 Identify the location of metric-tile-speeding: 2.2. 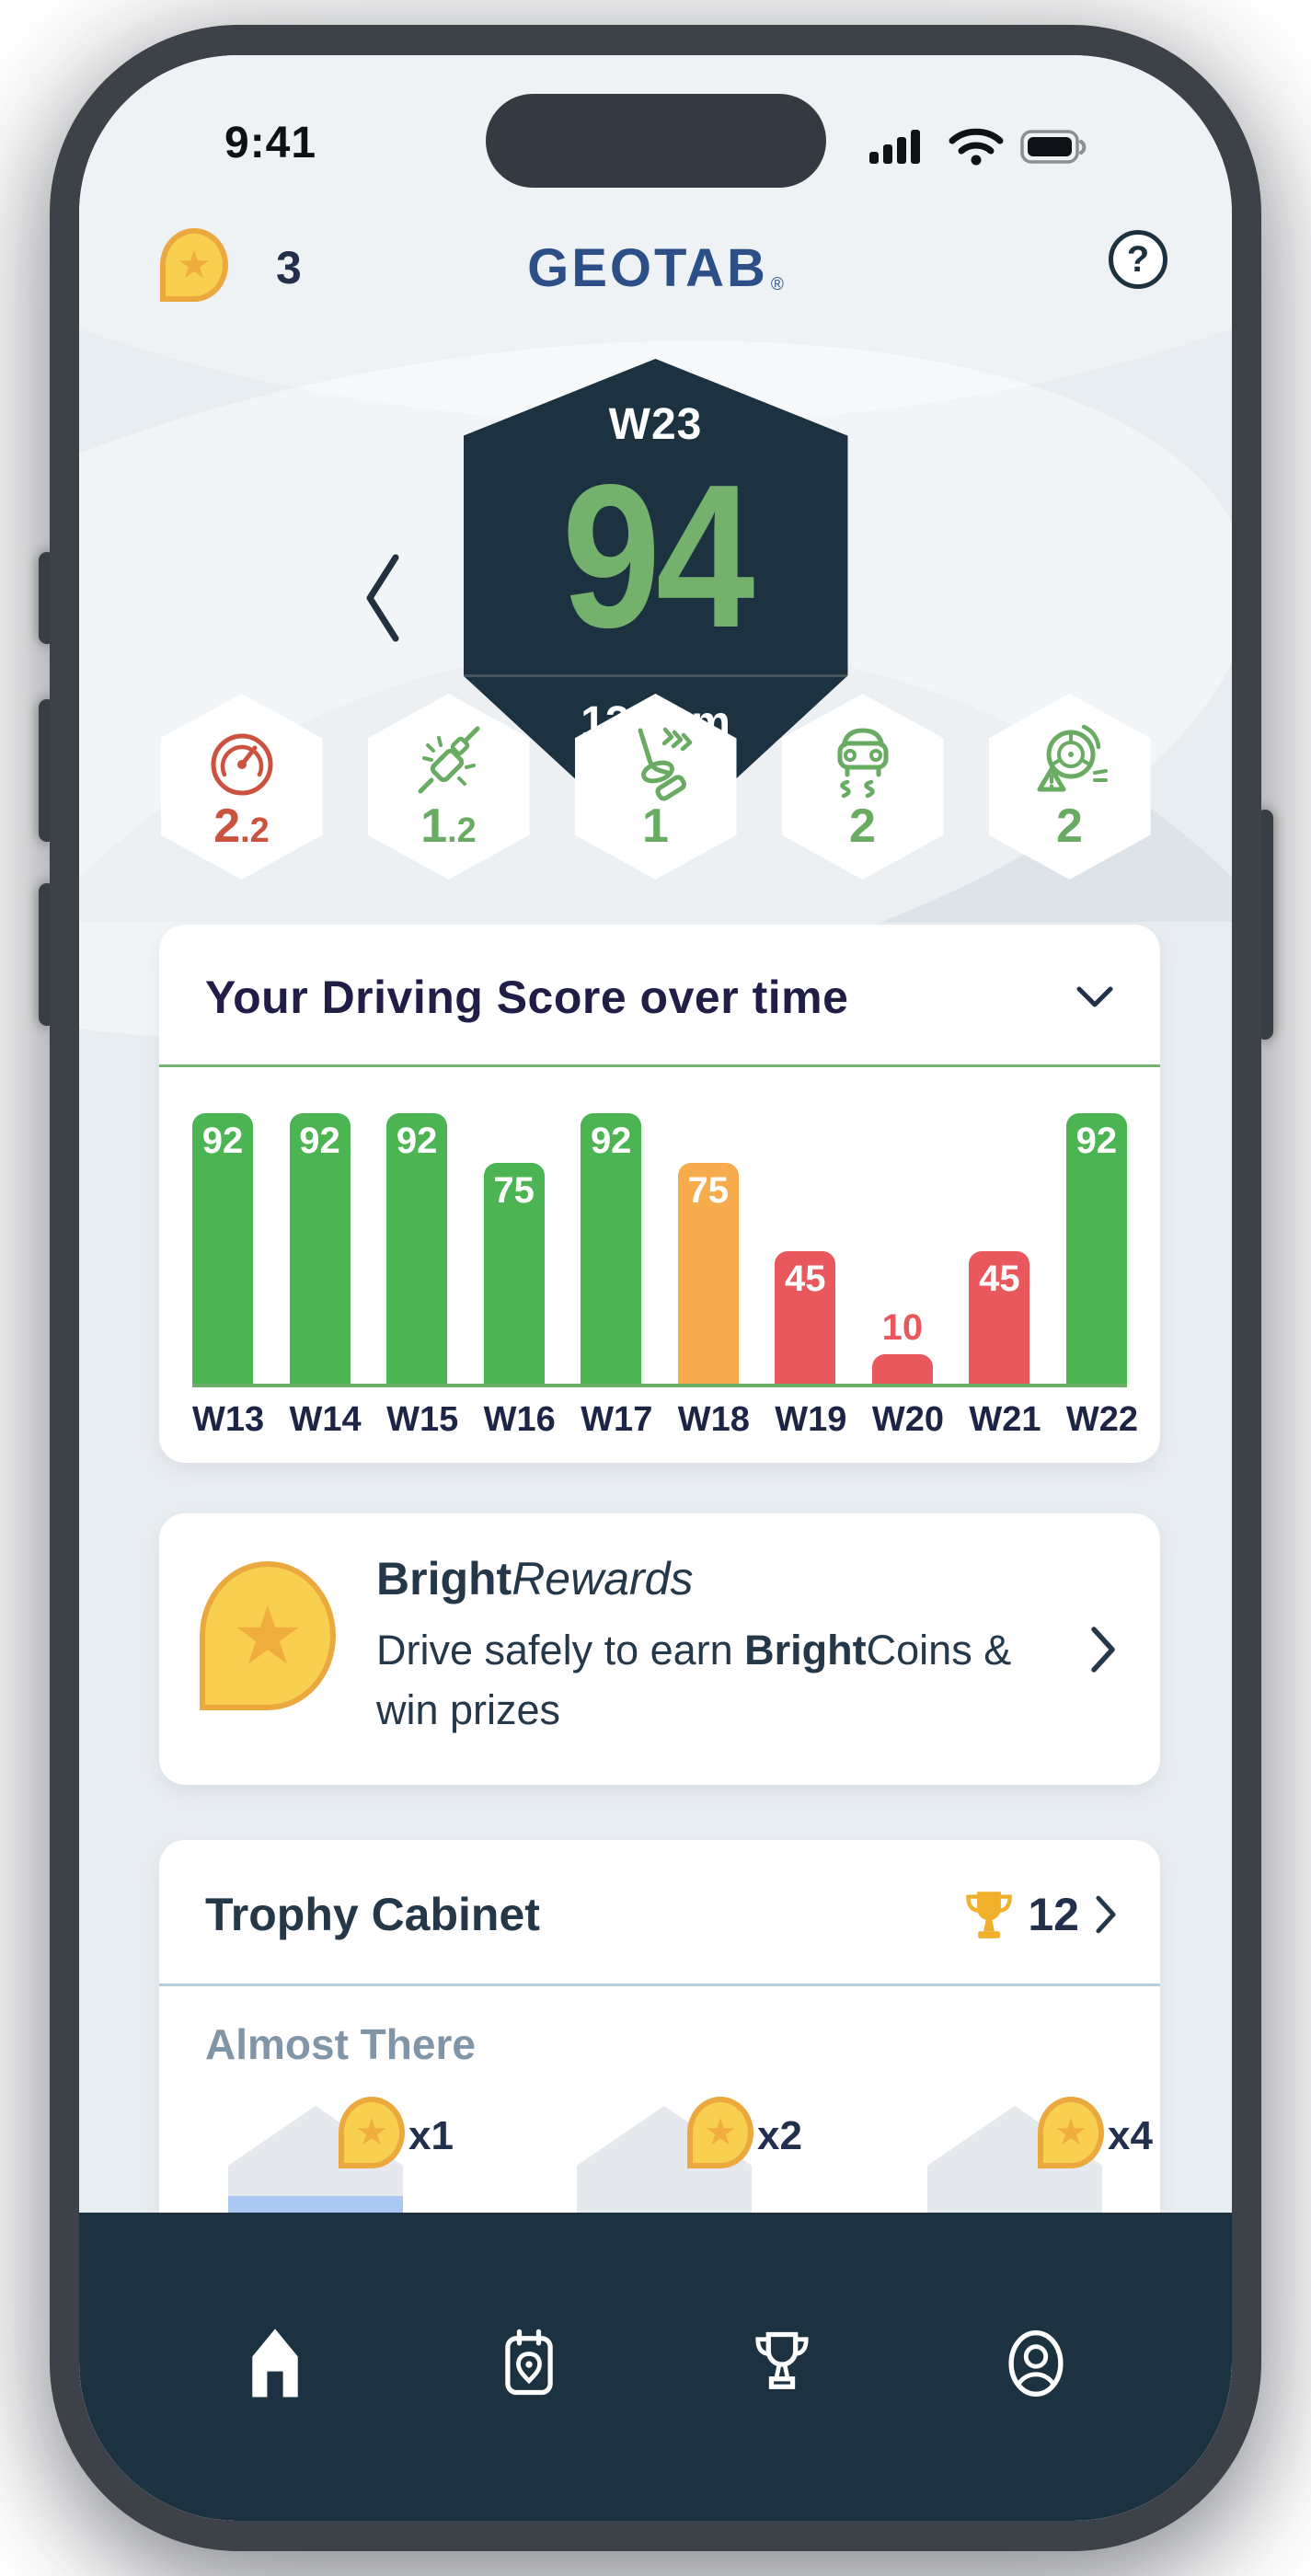
(241, 787).